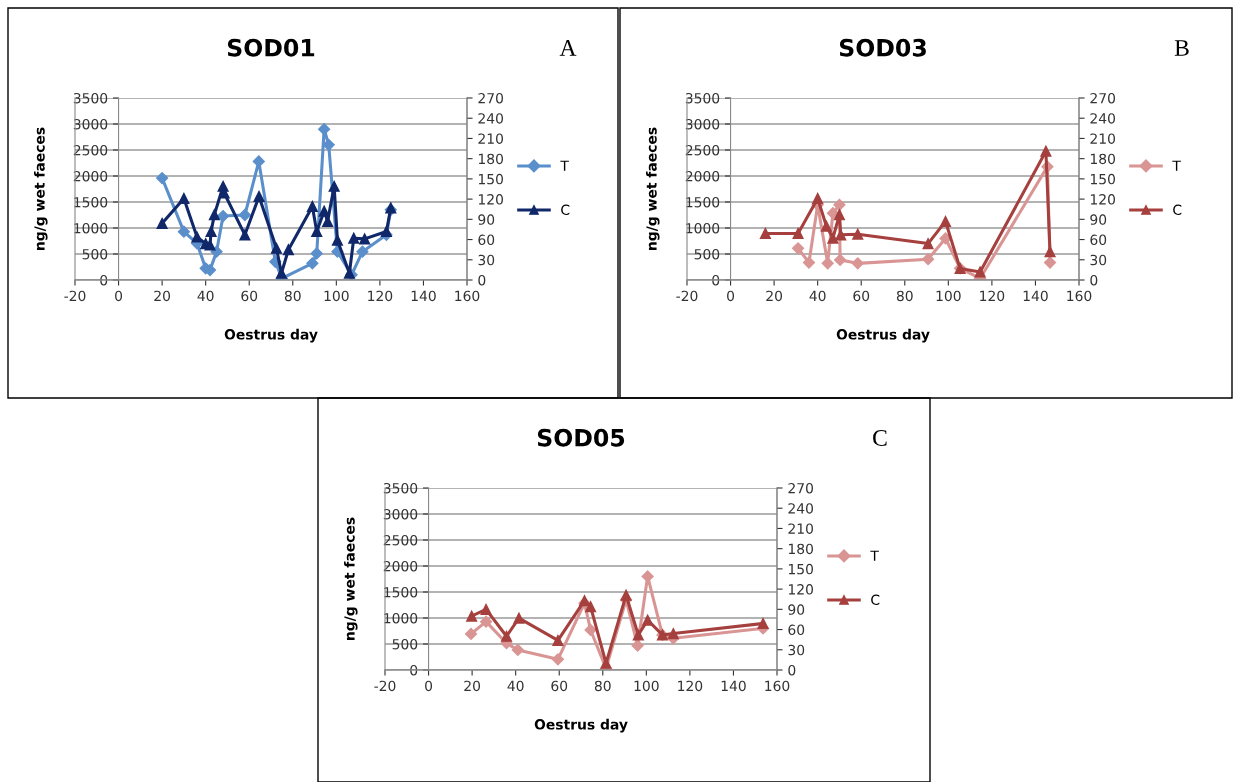  What do you see at coordinates (401, 592) in the screenshot?
I see `y-tick-label: 1500` at bounding box center [401, 592].